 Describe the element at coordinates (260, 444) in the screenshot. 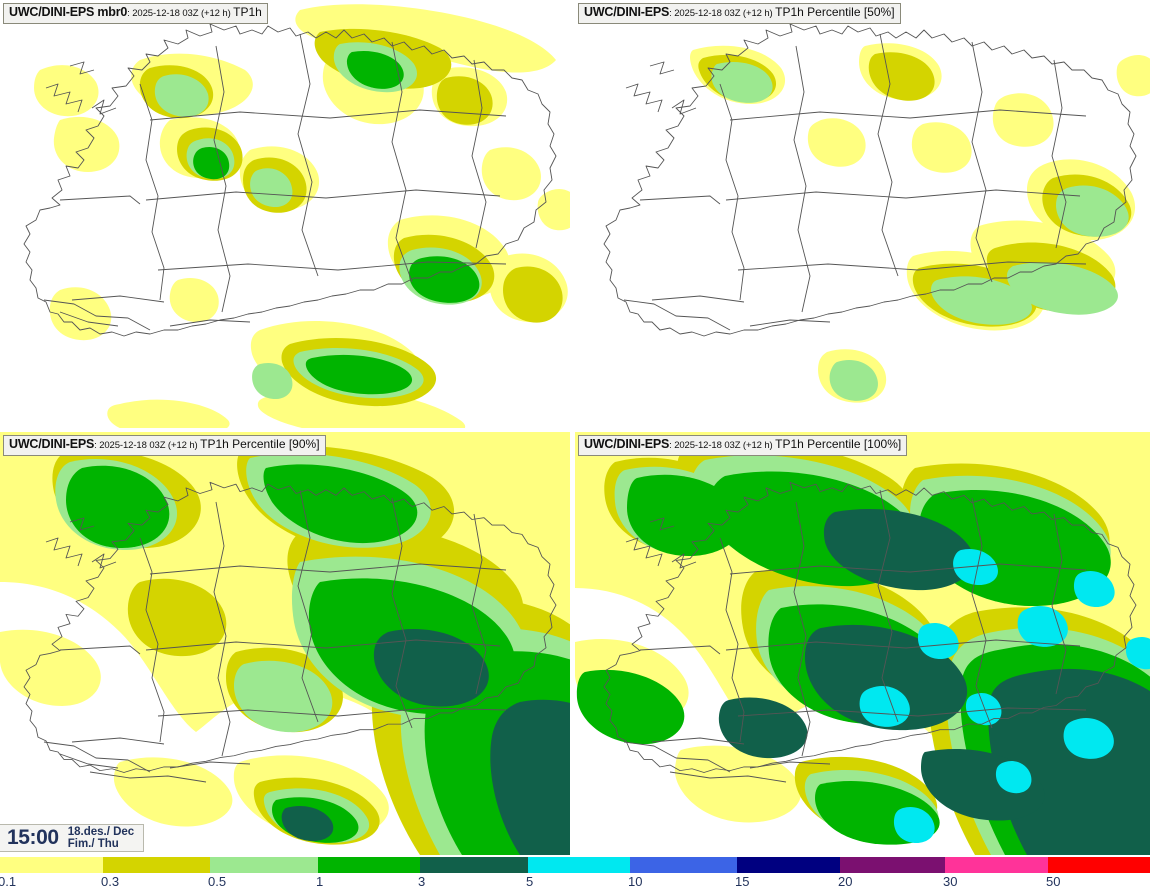

I see `panel-variable: TP1h Percentile [90%]` at that location.